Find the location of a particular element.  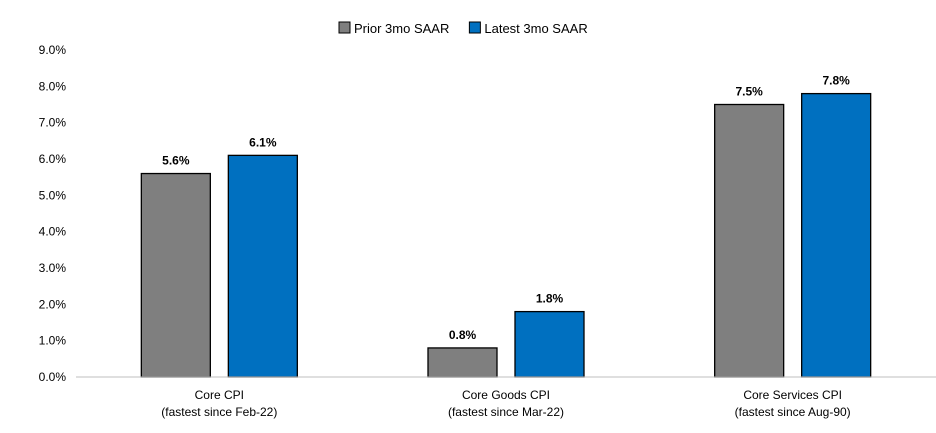

y-tick-label: 9.0% is located at coordinates (53, 50).